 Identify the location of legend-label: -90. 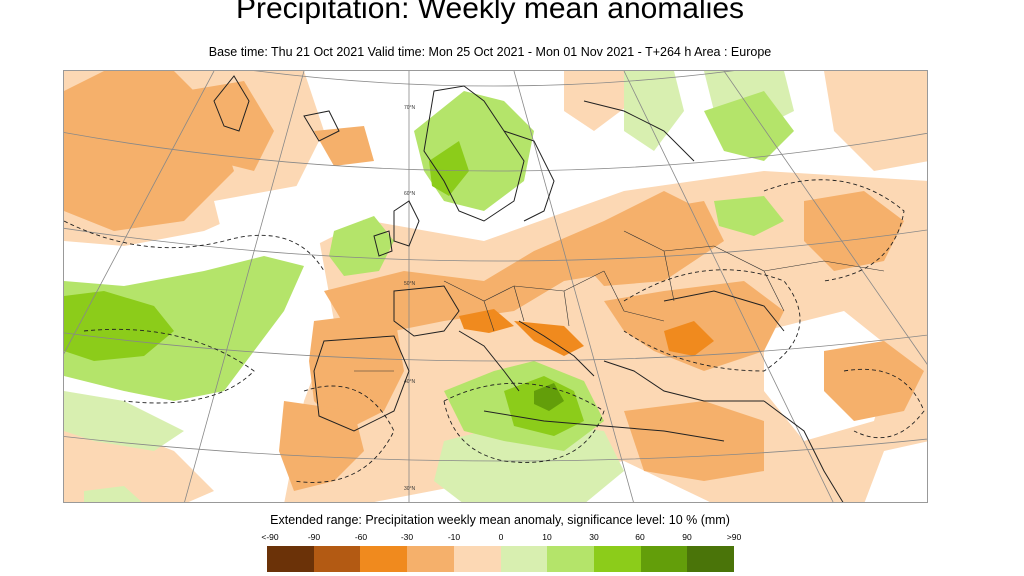
(314, 537).